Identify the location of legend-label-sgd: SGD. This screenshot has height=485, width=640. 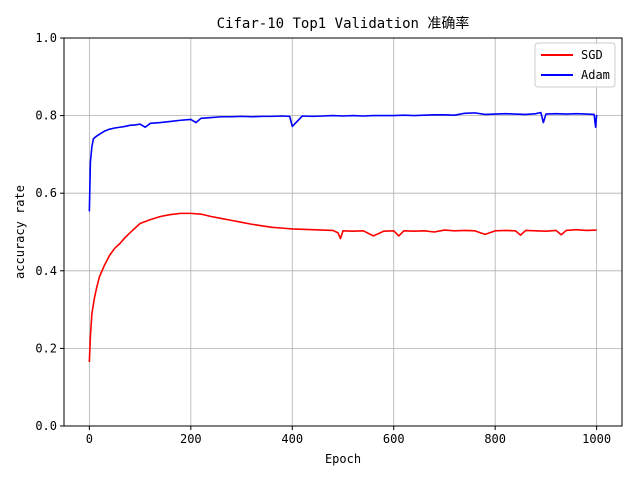
(592, 55).